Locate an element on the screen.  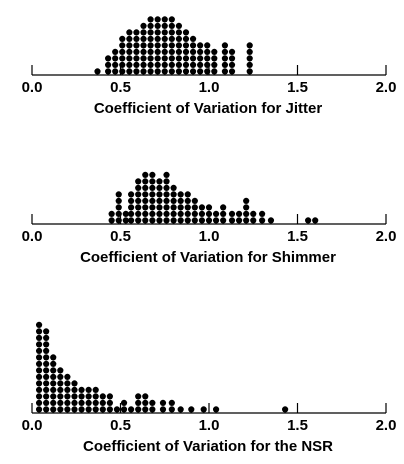
shimmer-dots is located at coordinates (213, 197).